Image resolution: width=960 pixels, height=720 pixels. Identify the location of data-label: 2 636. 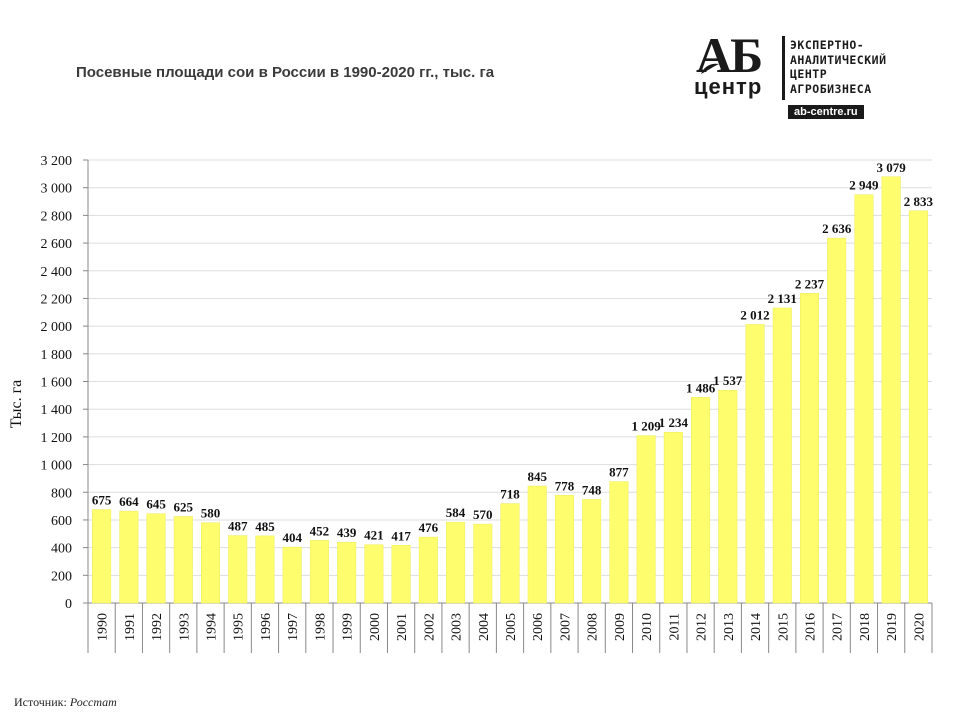
(837, 228).